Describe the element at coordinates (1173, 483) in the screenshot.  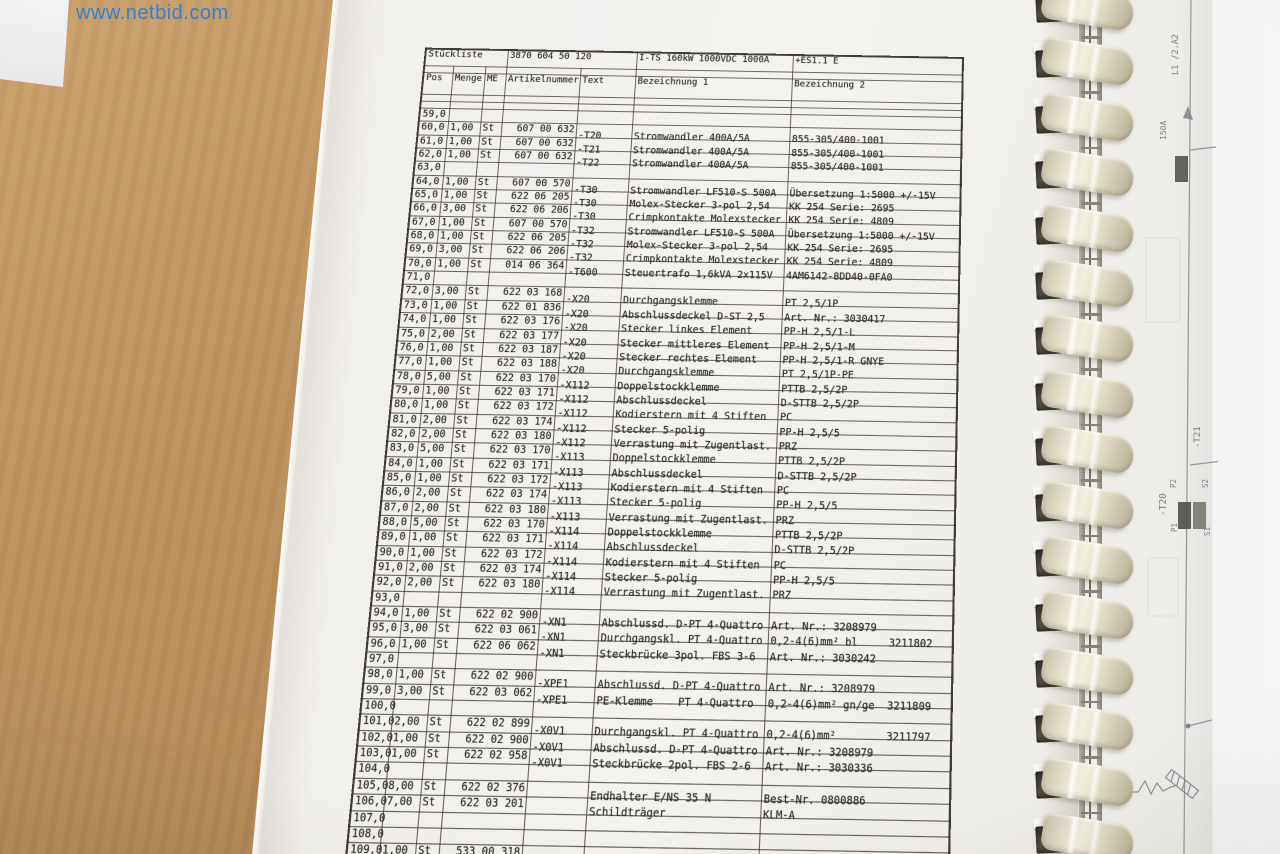
I see `schematic-label: P2` at that location.